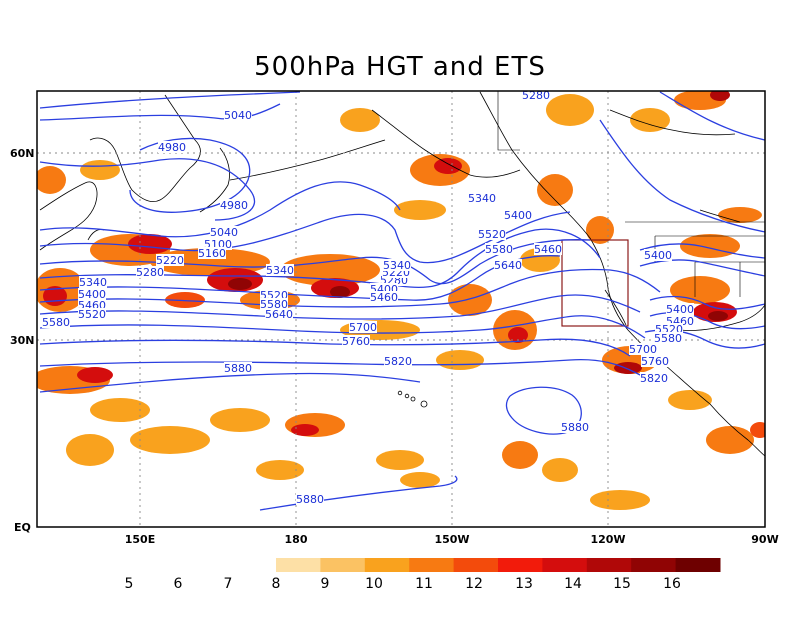 Image resolution: width=800 pixels, height=618 pixels. Describe the element at coordinates (238, 115) in the screenshot. I see `contour-label: 5040` at that location.